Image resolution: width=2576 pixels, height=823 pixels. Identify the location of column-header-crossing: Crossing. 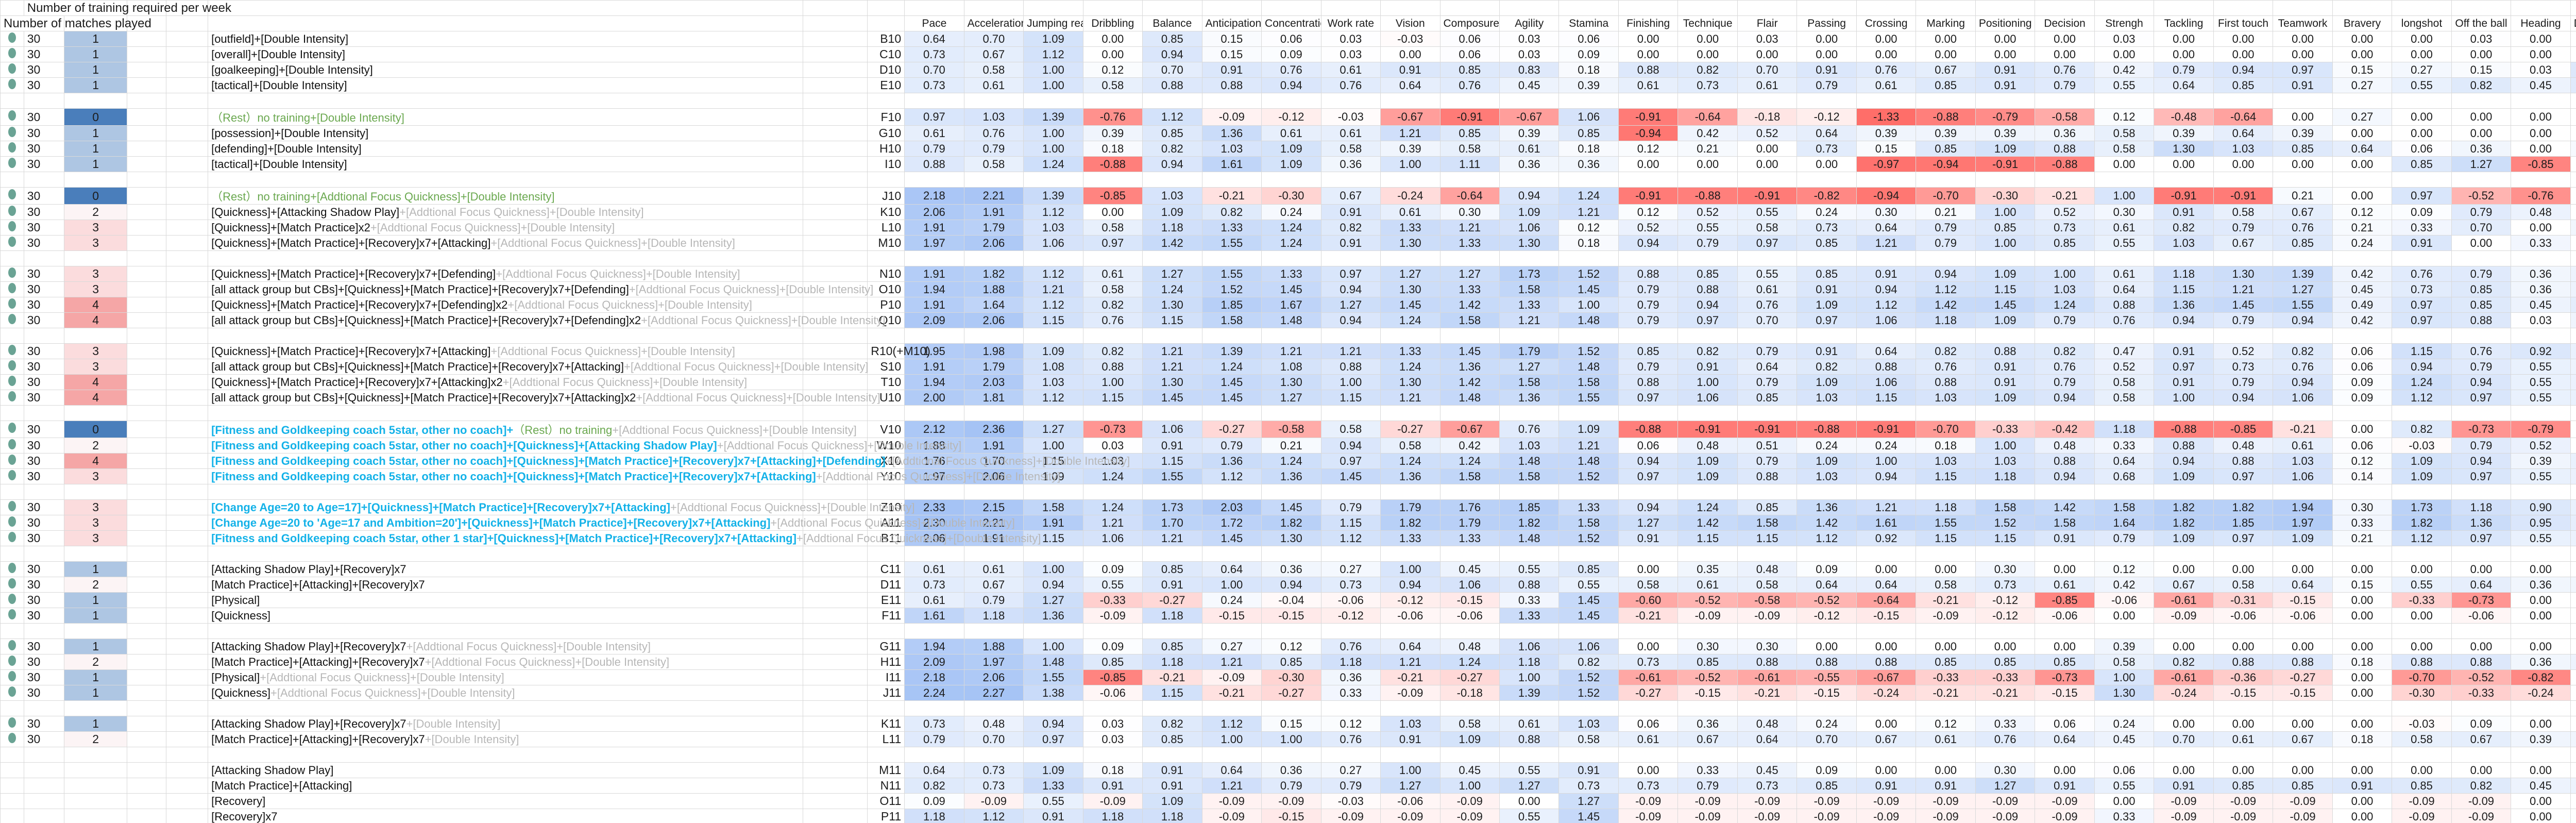
(1887, 23).